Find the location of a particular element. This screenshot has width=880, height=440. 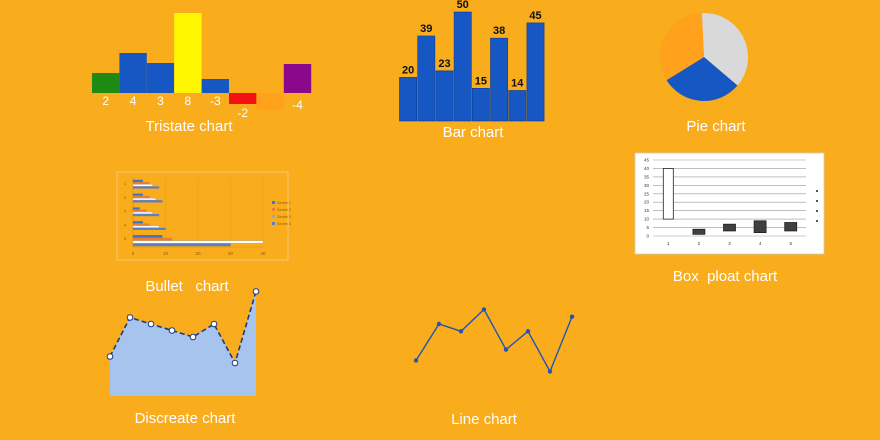

box-y-tick-30: 30 is located at coordinates (647, 185).